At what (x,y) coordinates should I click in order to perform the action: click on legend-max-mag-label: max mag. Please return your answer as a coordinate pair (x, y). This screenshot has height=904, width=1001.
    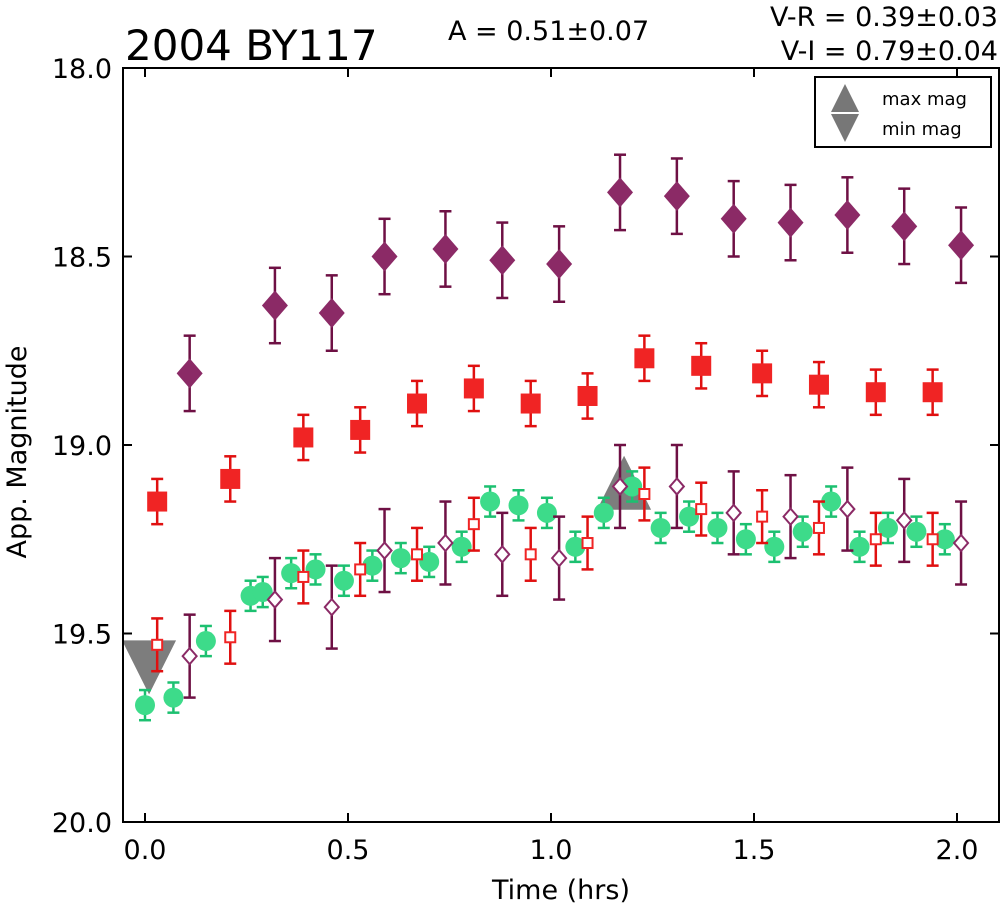
    Looking at the image, I should click on (924, 99).